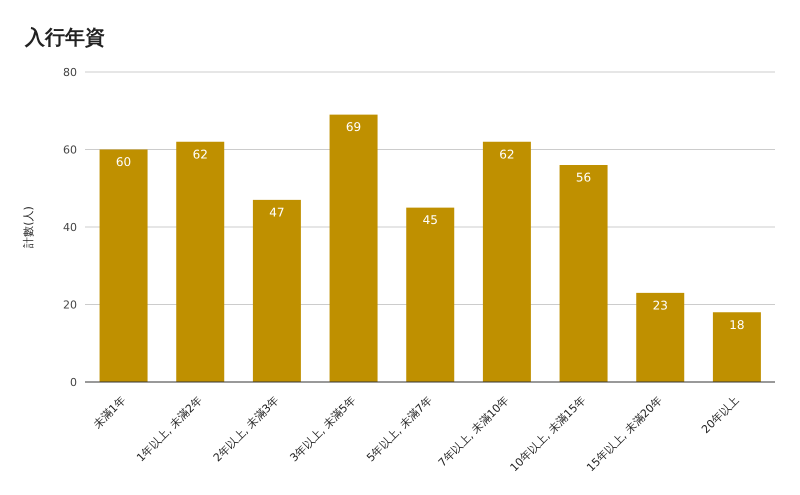 The image size is (800, 495). What do you see at coordinates (28, 227) in the screenshot?
I see `y-axis-title: 計數(人)` at bounding box center [28, 227].